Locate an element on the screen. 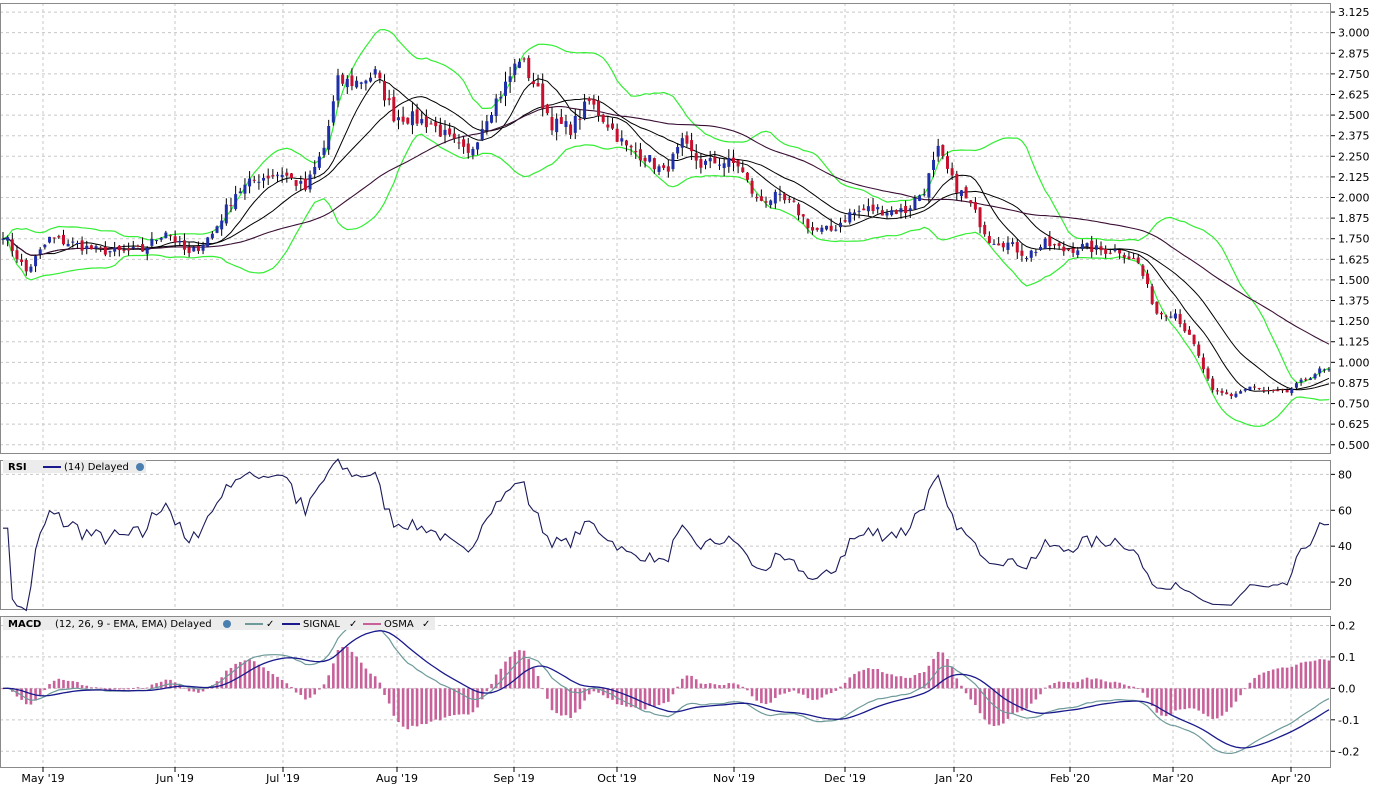  price-tick-label: 1.750 is located at coordinates (1354, 239).